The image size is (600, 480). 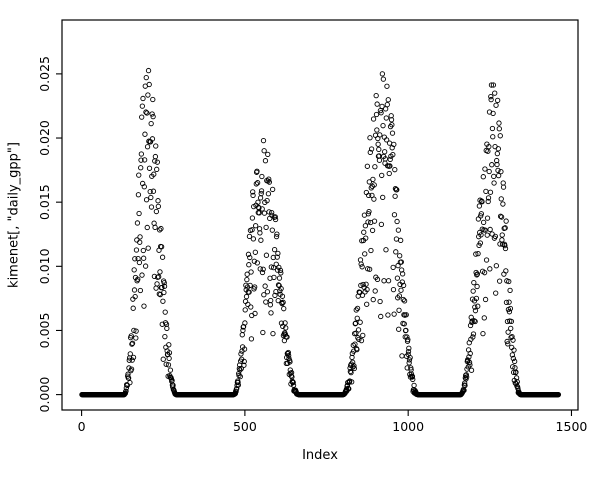 I want to click on x-tick-label: 0, so click(x=82, y=426).